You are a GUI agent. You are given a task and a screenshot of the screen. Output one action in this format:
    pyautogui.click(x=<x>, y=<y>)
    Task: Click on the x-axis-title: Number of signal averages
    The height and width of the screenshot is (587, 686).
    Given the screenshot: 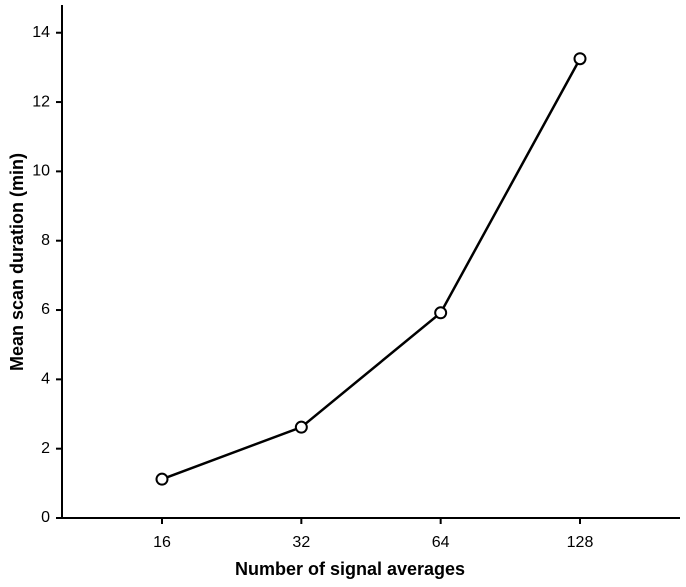 What is the action you would take?
    pyautogui.click(x=350, y=569)
    